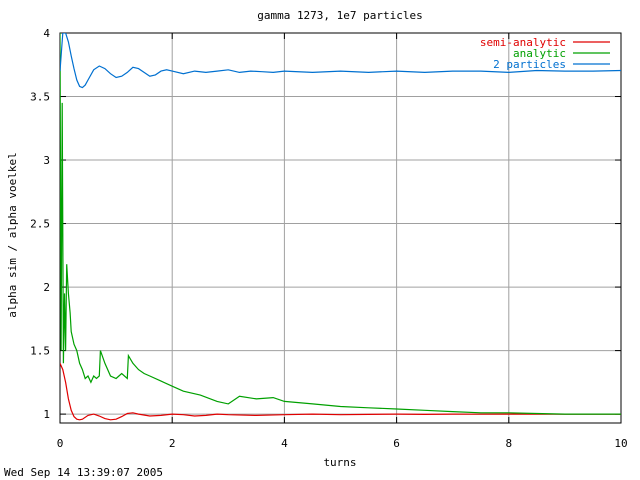  What do you see at coordinates (529, 64) in the screenshot?
I see `legend-label: 2 particles` at bounding box center [529, 64].